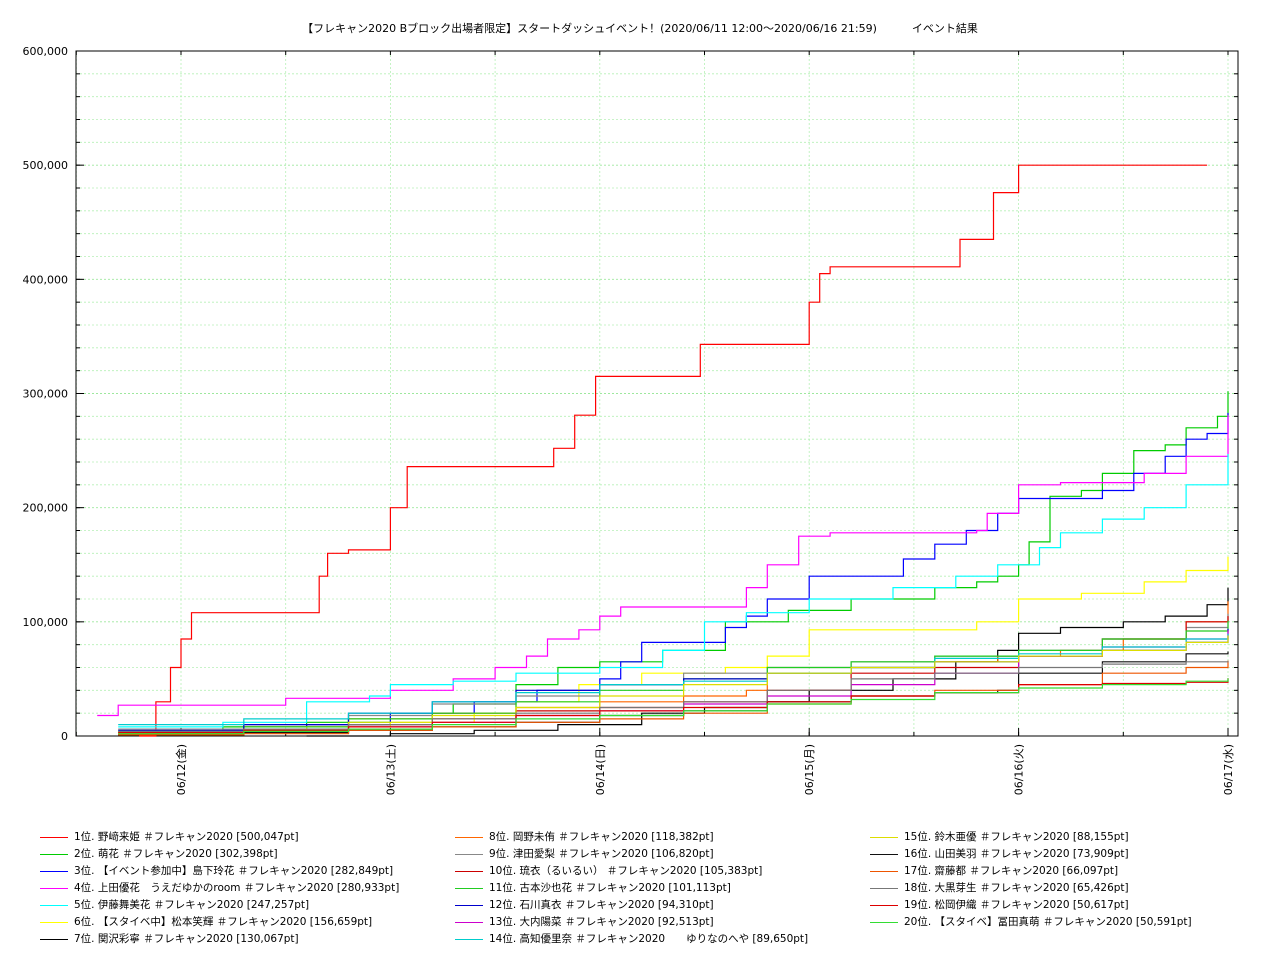  I want to click on legend-item: 20位. 【スタイベ】冨田真萌 ＃フレキャン2020 [50,591pt], so click(1070, 922).